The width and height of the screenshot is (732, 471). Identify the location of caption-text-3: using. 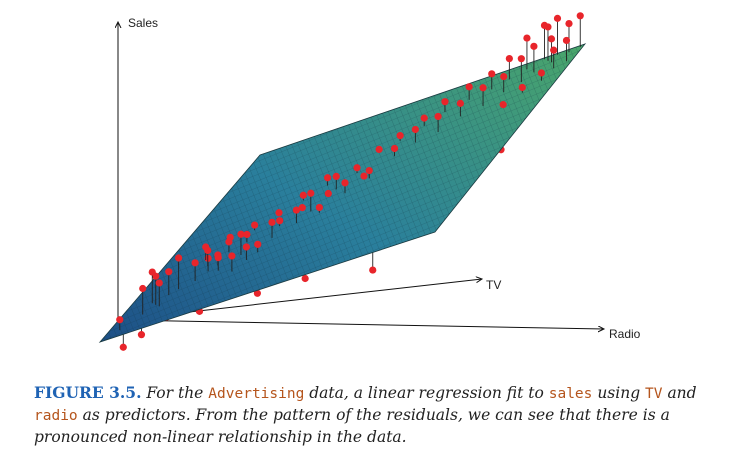
(619, 393).